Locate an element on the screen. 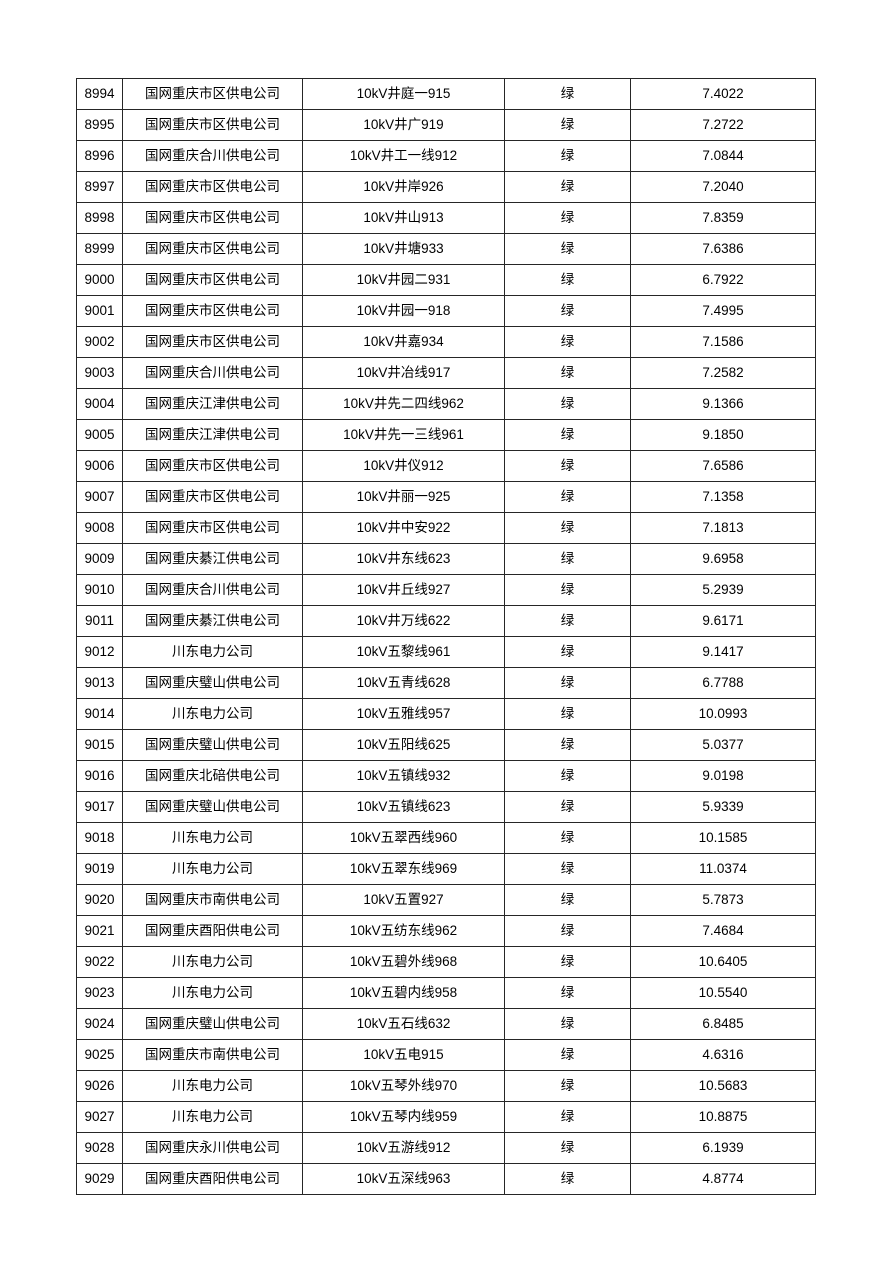 This screenshot has width=892, height=1262. cell-org: 国网重庆永川供电公司 is located at coordinates (212, 1148).